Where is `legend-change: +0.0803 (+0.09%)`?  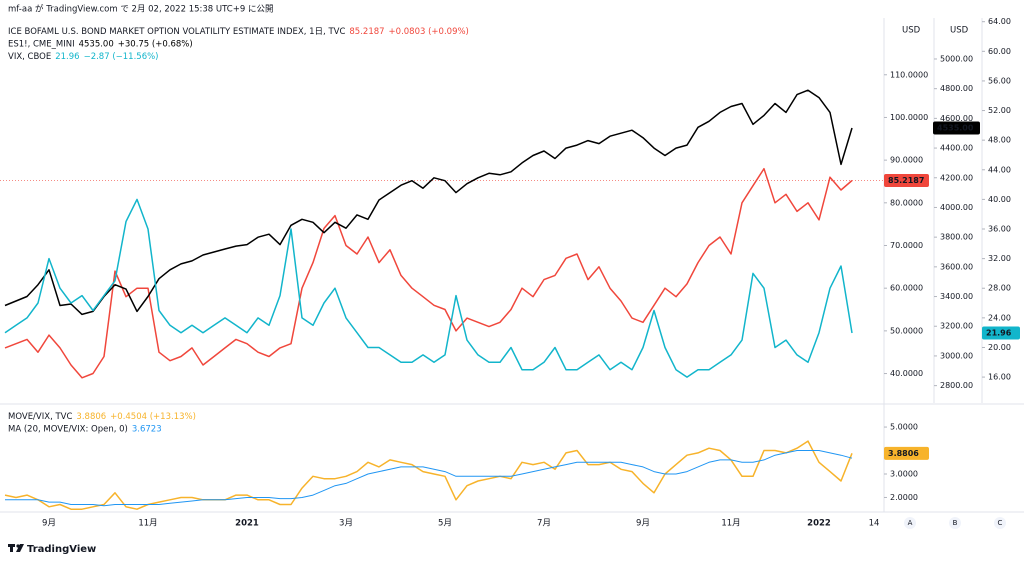 legend-change: +0.0803 (+0.09%) is located at coordinates (429, 32).